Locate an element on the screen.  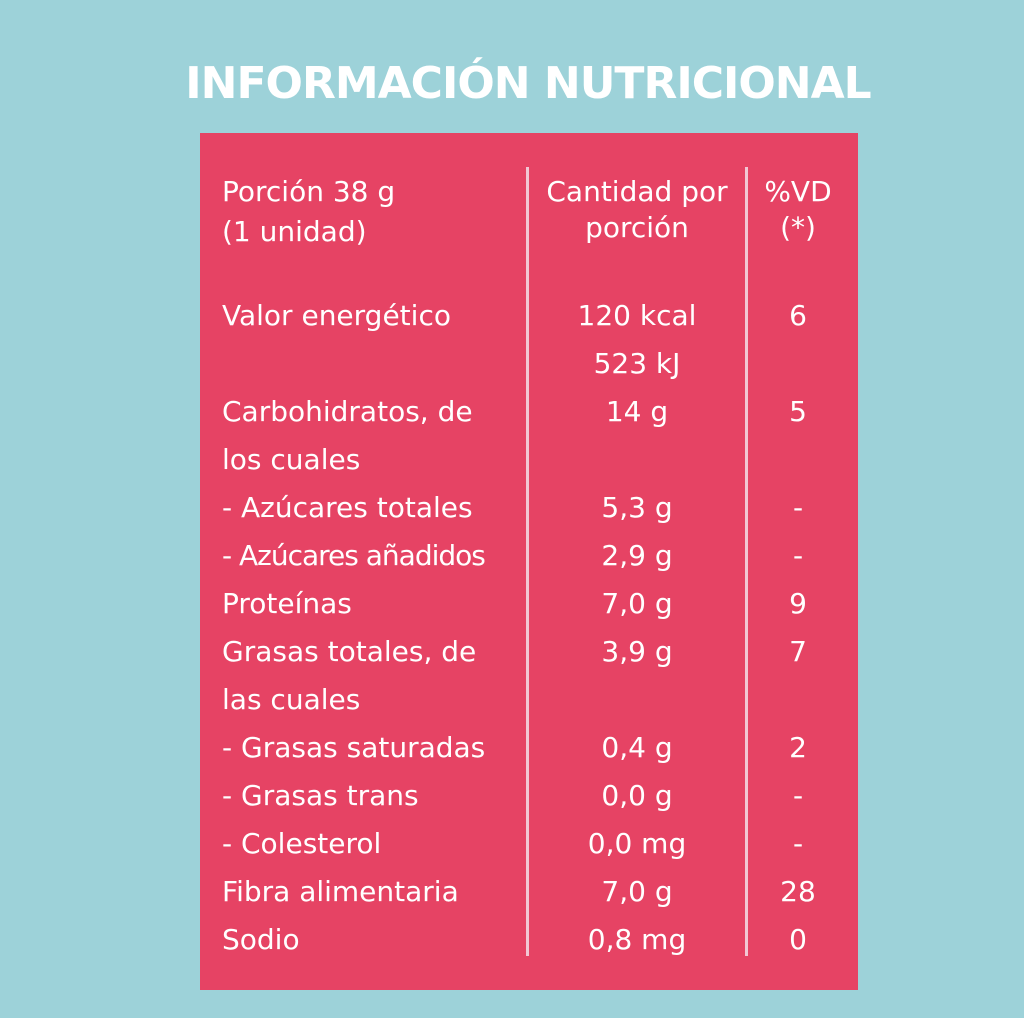
row-vd: 9 is located at coordinates (798, 603).